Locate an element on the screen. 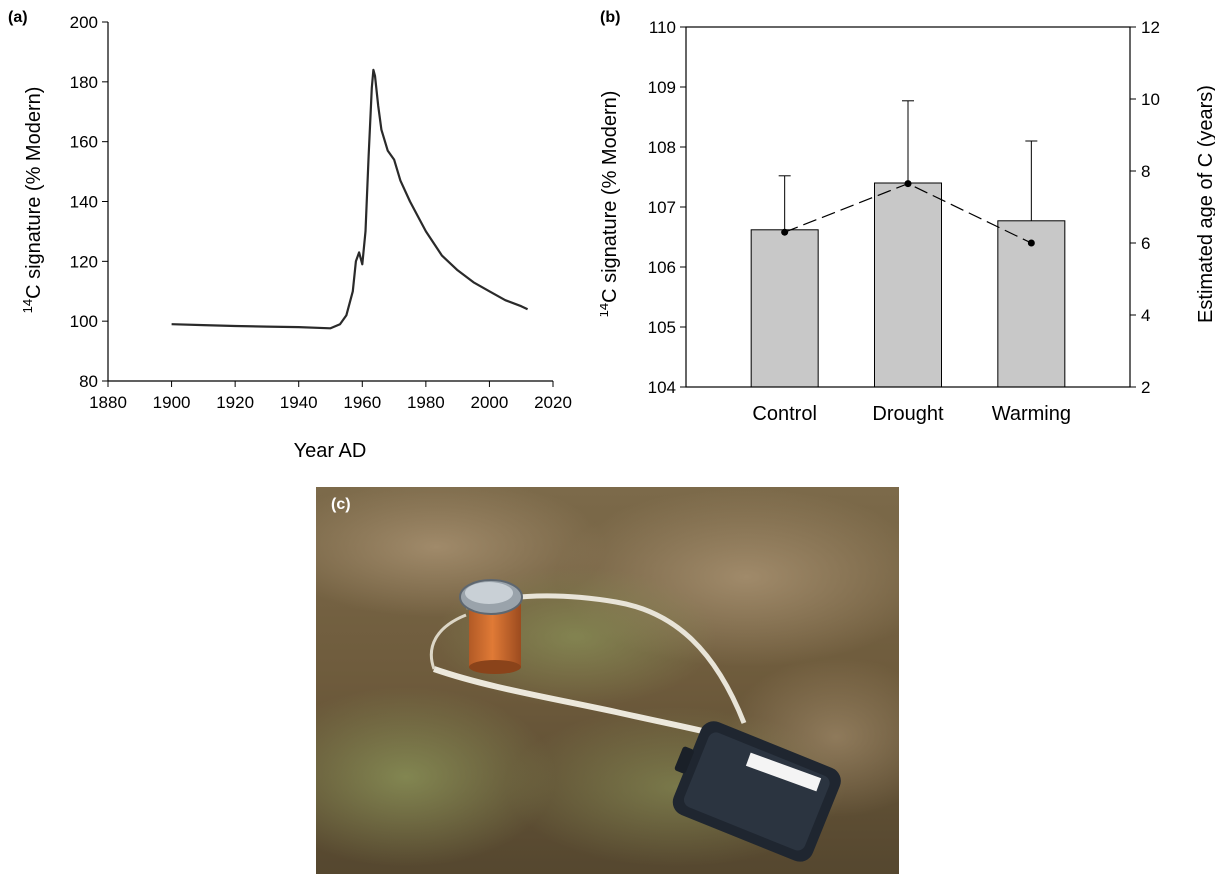 Image resolution: width=1215 pixels, height=874 pixels. y2-tick-label: 2 is located at coordinates (1145, 387).